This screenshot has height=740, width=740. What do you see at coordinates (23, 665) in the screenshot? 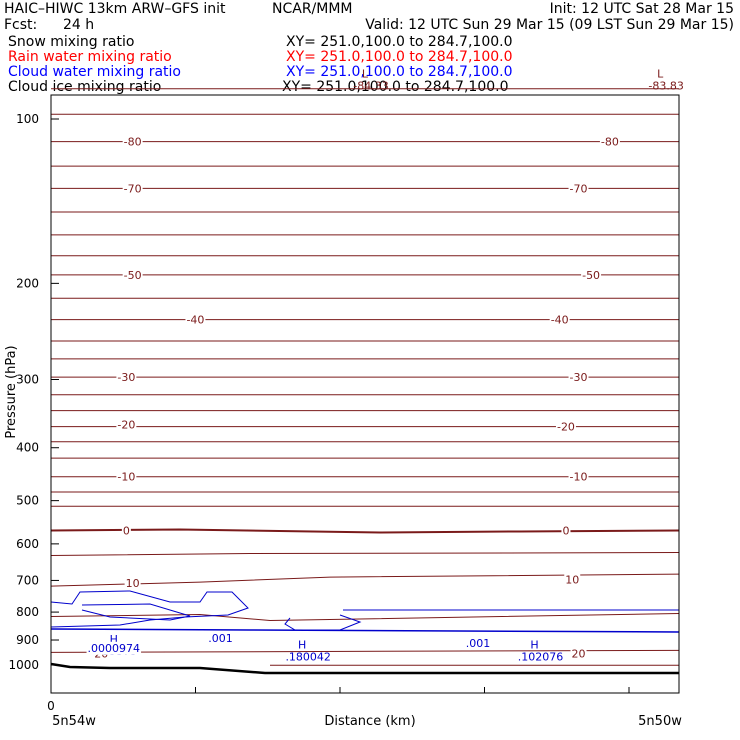
I see `y-tick-label: 1000` at bounding box center [23, 665].